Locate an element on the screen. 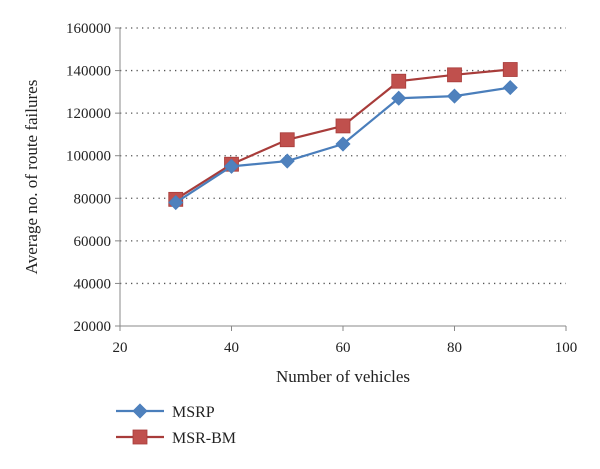  legend: MSRP MSR-BM is located at coordinates (176, 425).